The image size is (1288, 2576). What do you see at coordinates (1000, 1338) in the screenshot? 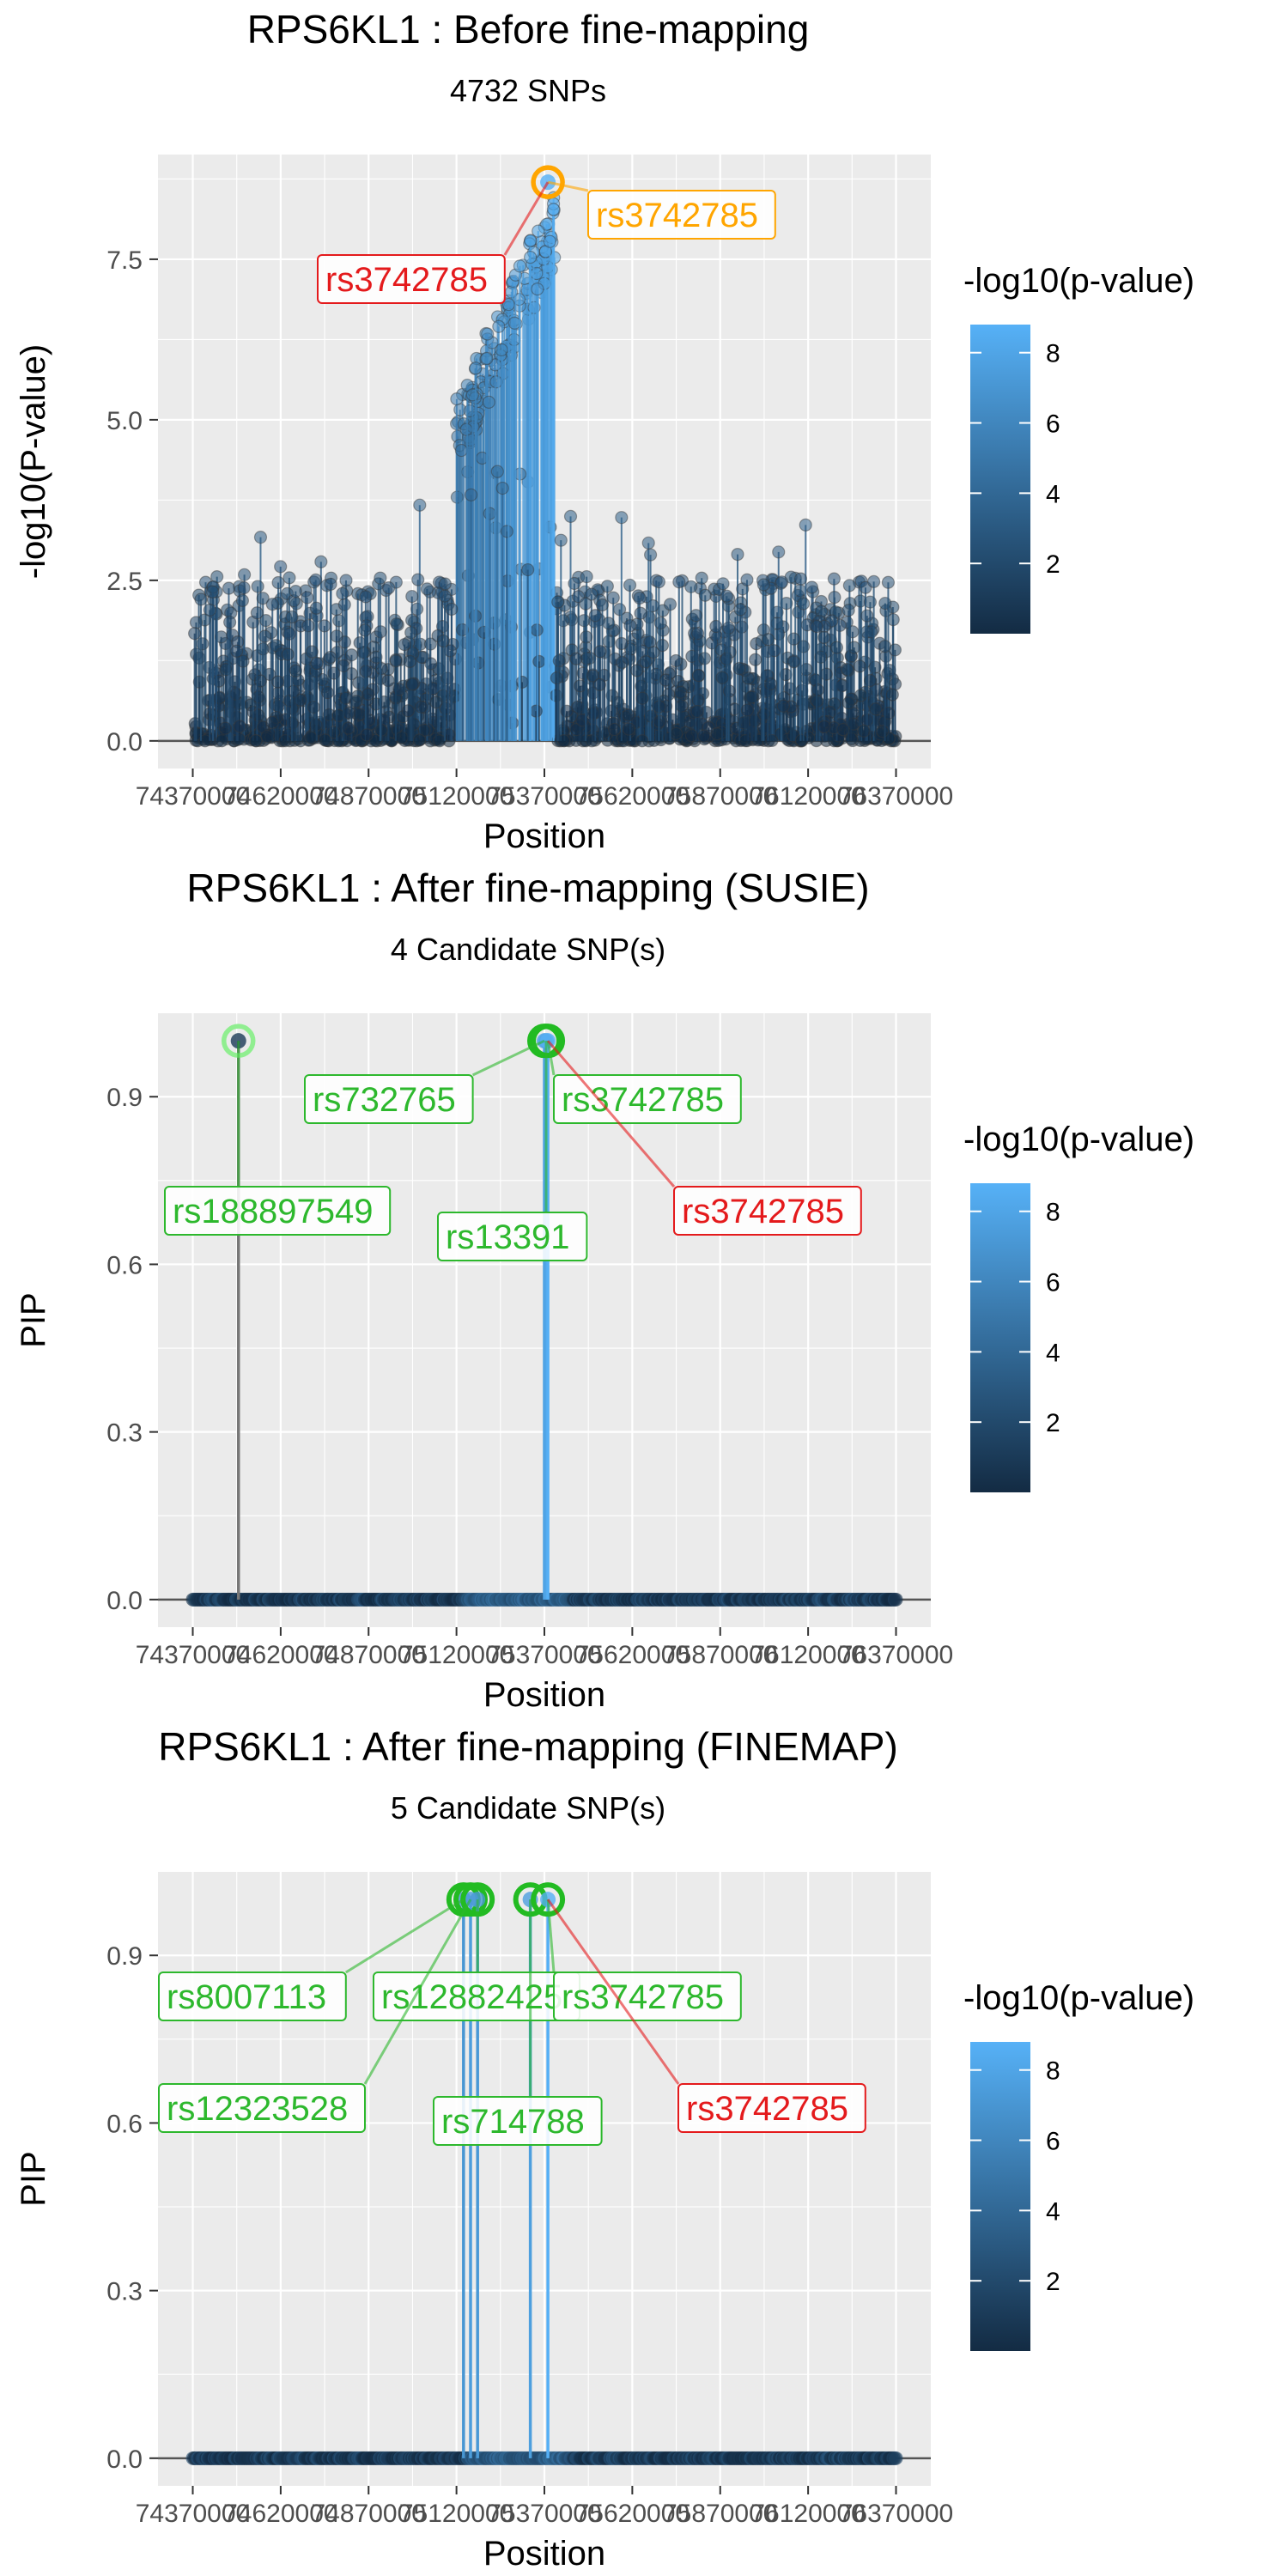
I see `legend-colorbar` at bounding box center [1000, 1338].